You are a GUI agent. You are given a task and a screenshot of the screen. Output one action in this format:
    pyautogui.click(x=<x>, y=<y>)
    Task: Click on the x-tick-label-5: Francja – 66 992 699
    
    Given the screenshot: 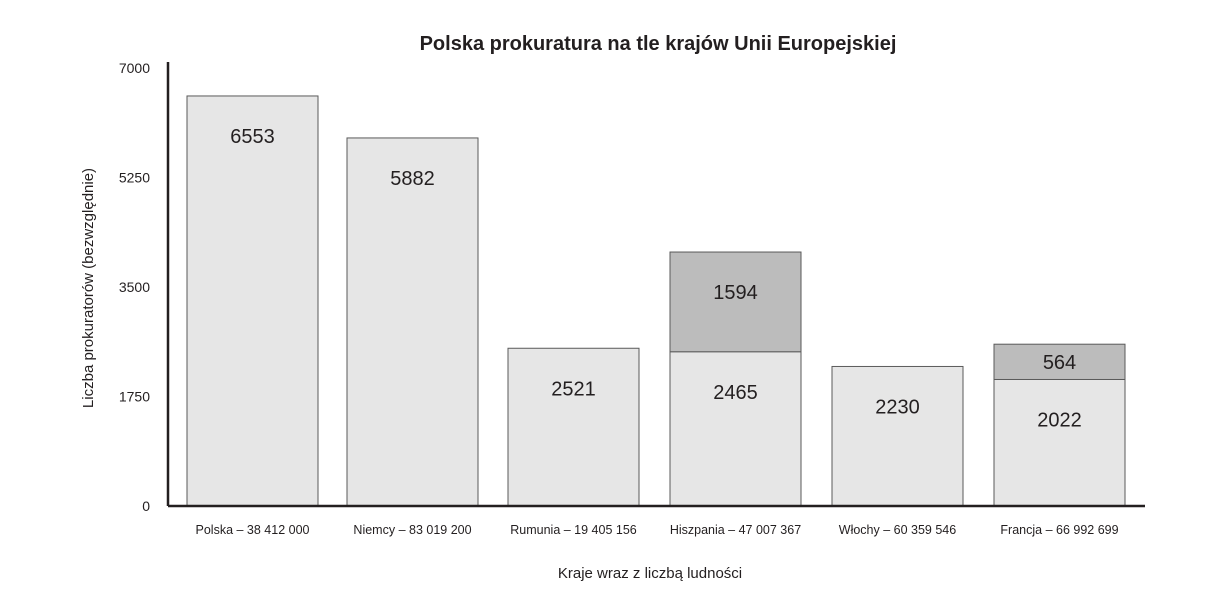 What is the action you would take?
    pyautogui.click(x=1059, y=530)
    